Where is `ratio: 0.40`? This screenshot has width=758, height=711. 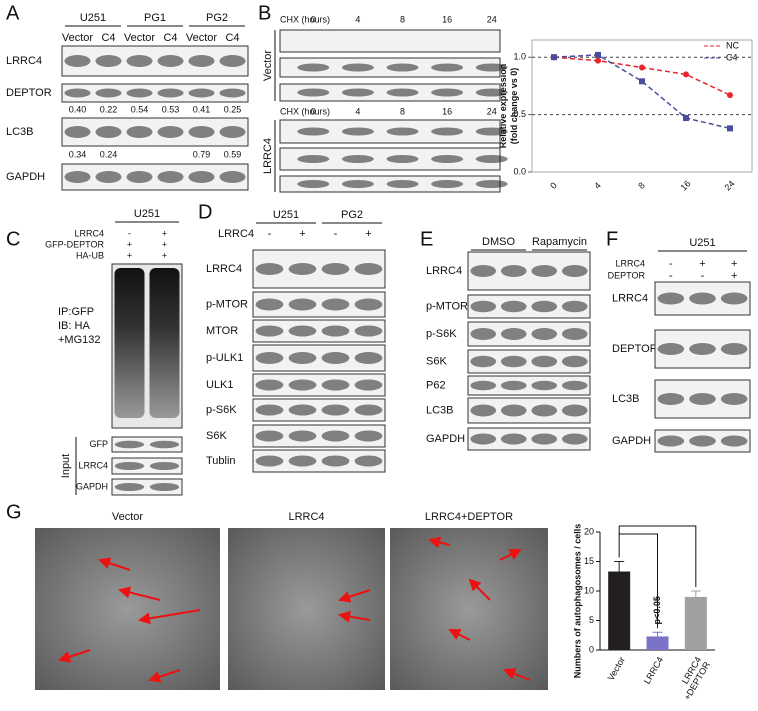 ratio: 0.40 is located at coordinates (78, 109).